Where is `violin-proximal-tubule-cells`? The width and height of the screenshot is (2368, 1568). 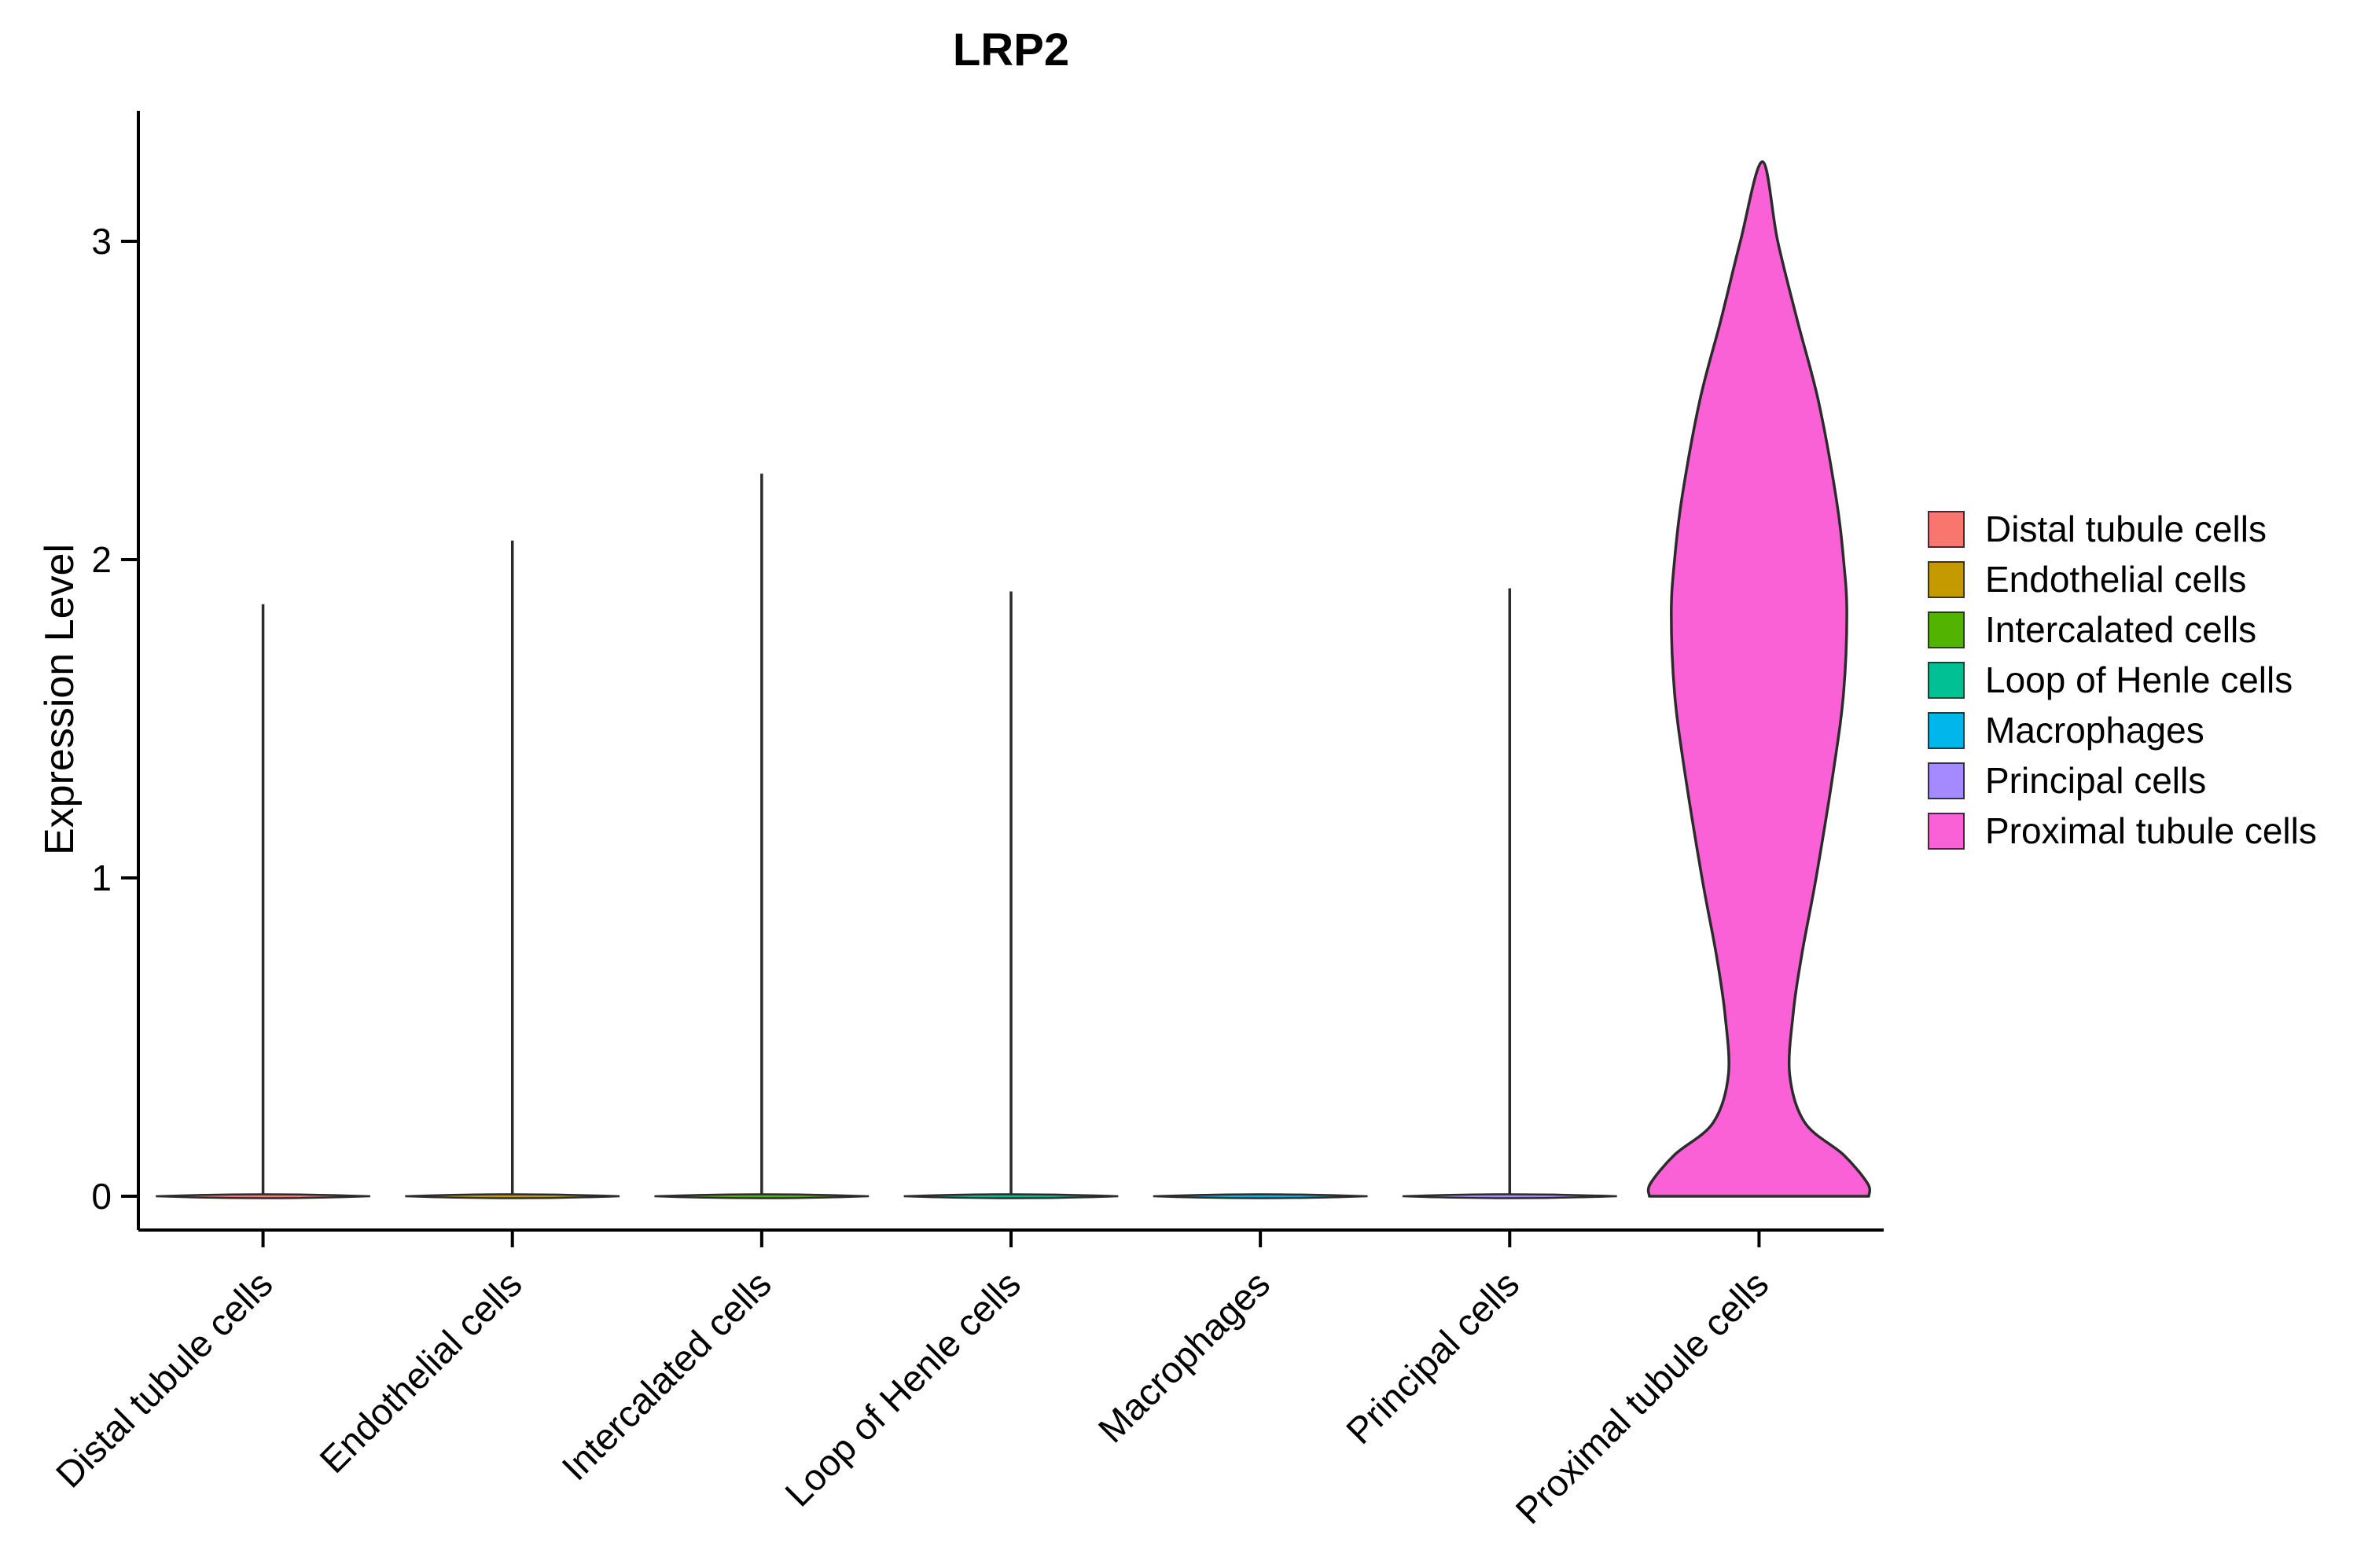
violin-proximal-tubule-cells is located at coordinates (1759, 679).